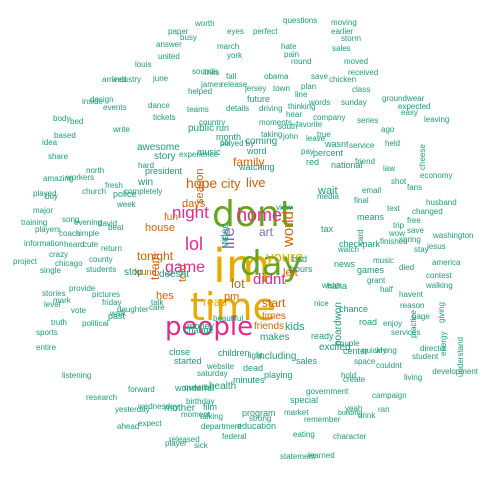 The width and height of the screenshot is (480, 480). Describe the element at coordinates (212, 84) in the screenshot. I see `cloud-word: james` at that location.